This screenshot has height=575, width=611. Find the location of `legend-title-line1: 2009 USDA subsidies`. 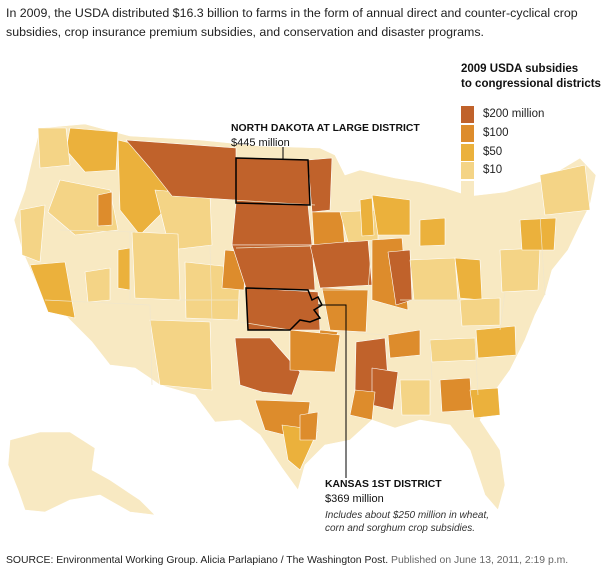

legend-title-line1: 2009 USDA subsidies is located at coordinates (520, 69).